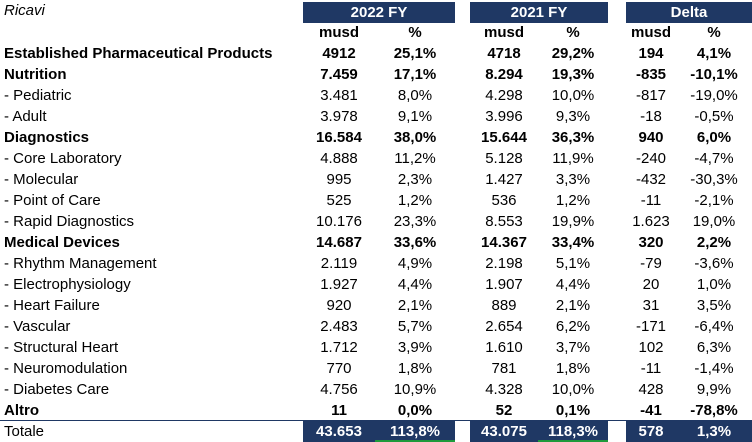 This screenshot has width=752, height=442. Describe the element at coordinates (415, 74) in the screenshot. I see `row-value: 17,1%` at that location.